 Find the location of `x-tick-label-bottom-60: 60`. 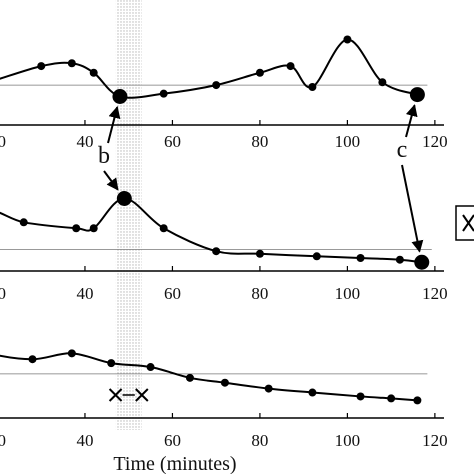

x-tick-label-bottom-60: 60 is located at coordinates (172, 440).